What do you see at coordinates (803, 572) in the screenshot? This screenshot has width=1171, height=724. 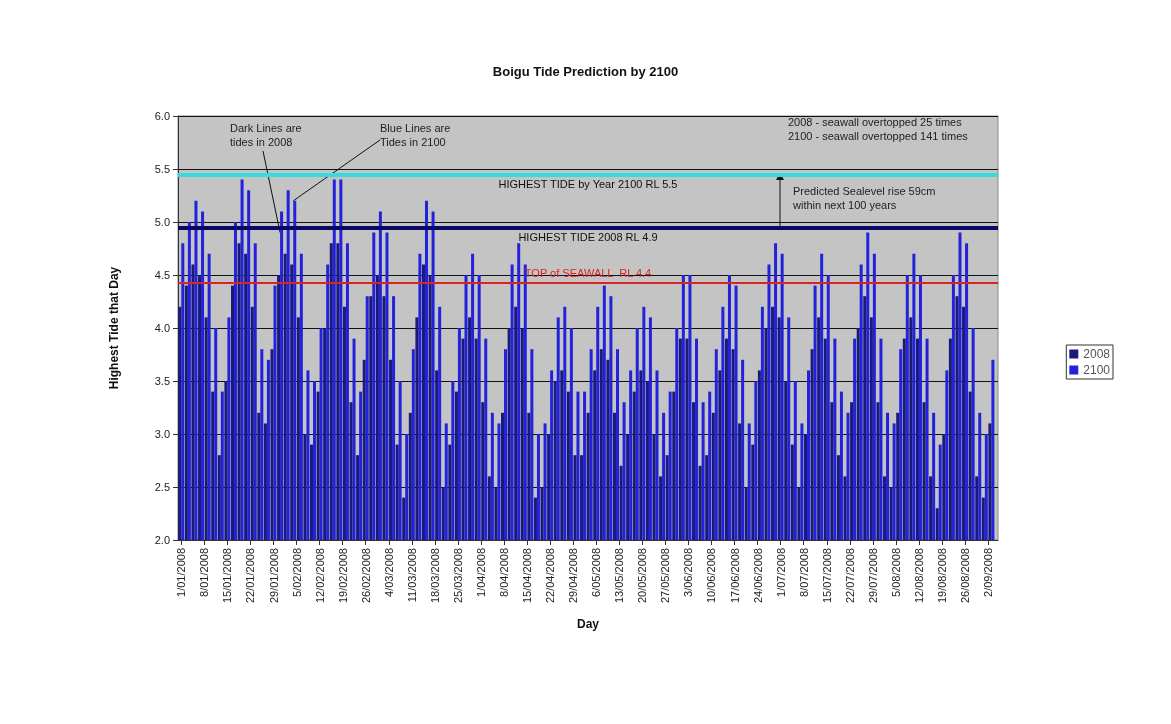 I see `x-tick-label: 8/07/2008` at bounding box center [803, 572].